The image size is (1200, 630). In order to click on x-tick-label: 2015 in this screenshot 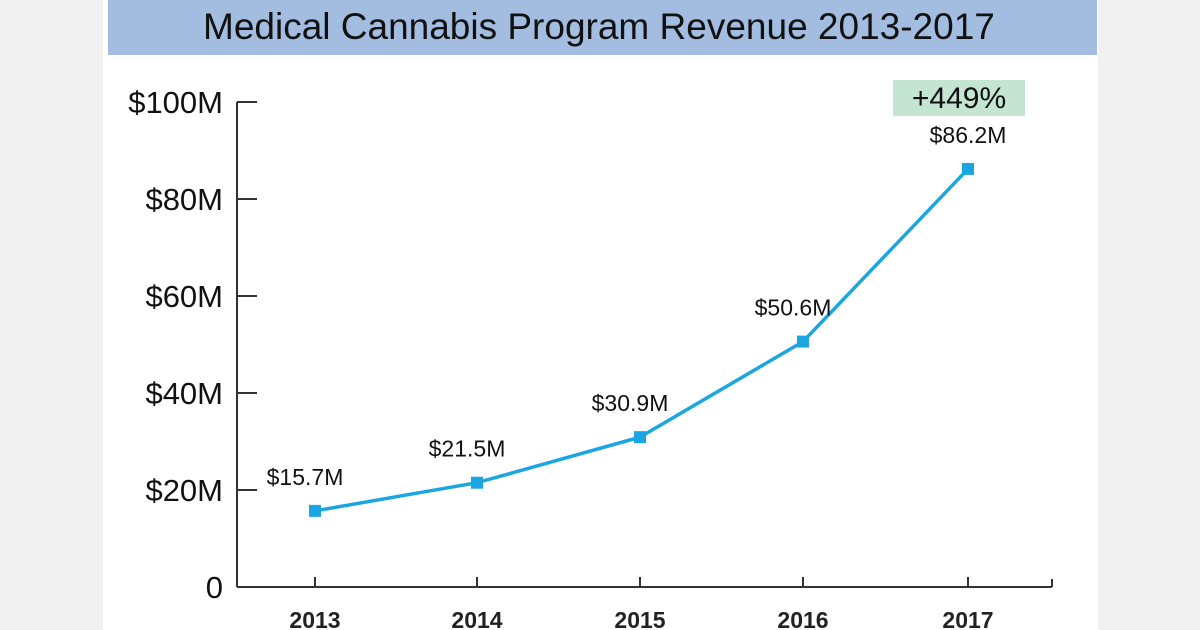, I will do `click(639, 618)`.